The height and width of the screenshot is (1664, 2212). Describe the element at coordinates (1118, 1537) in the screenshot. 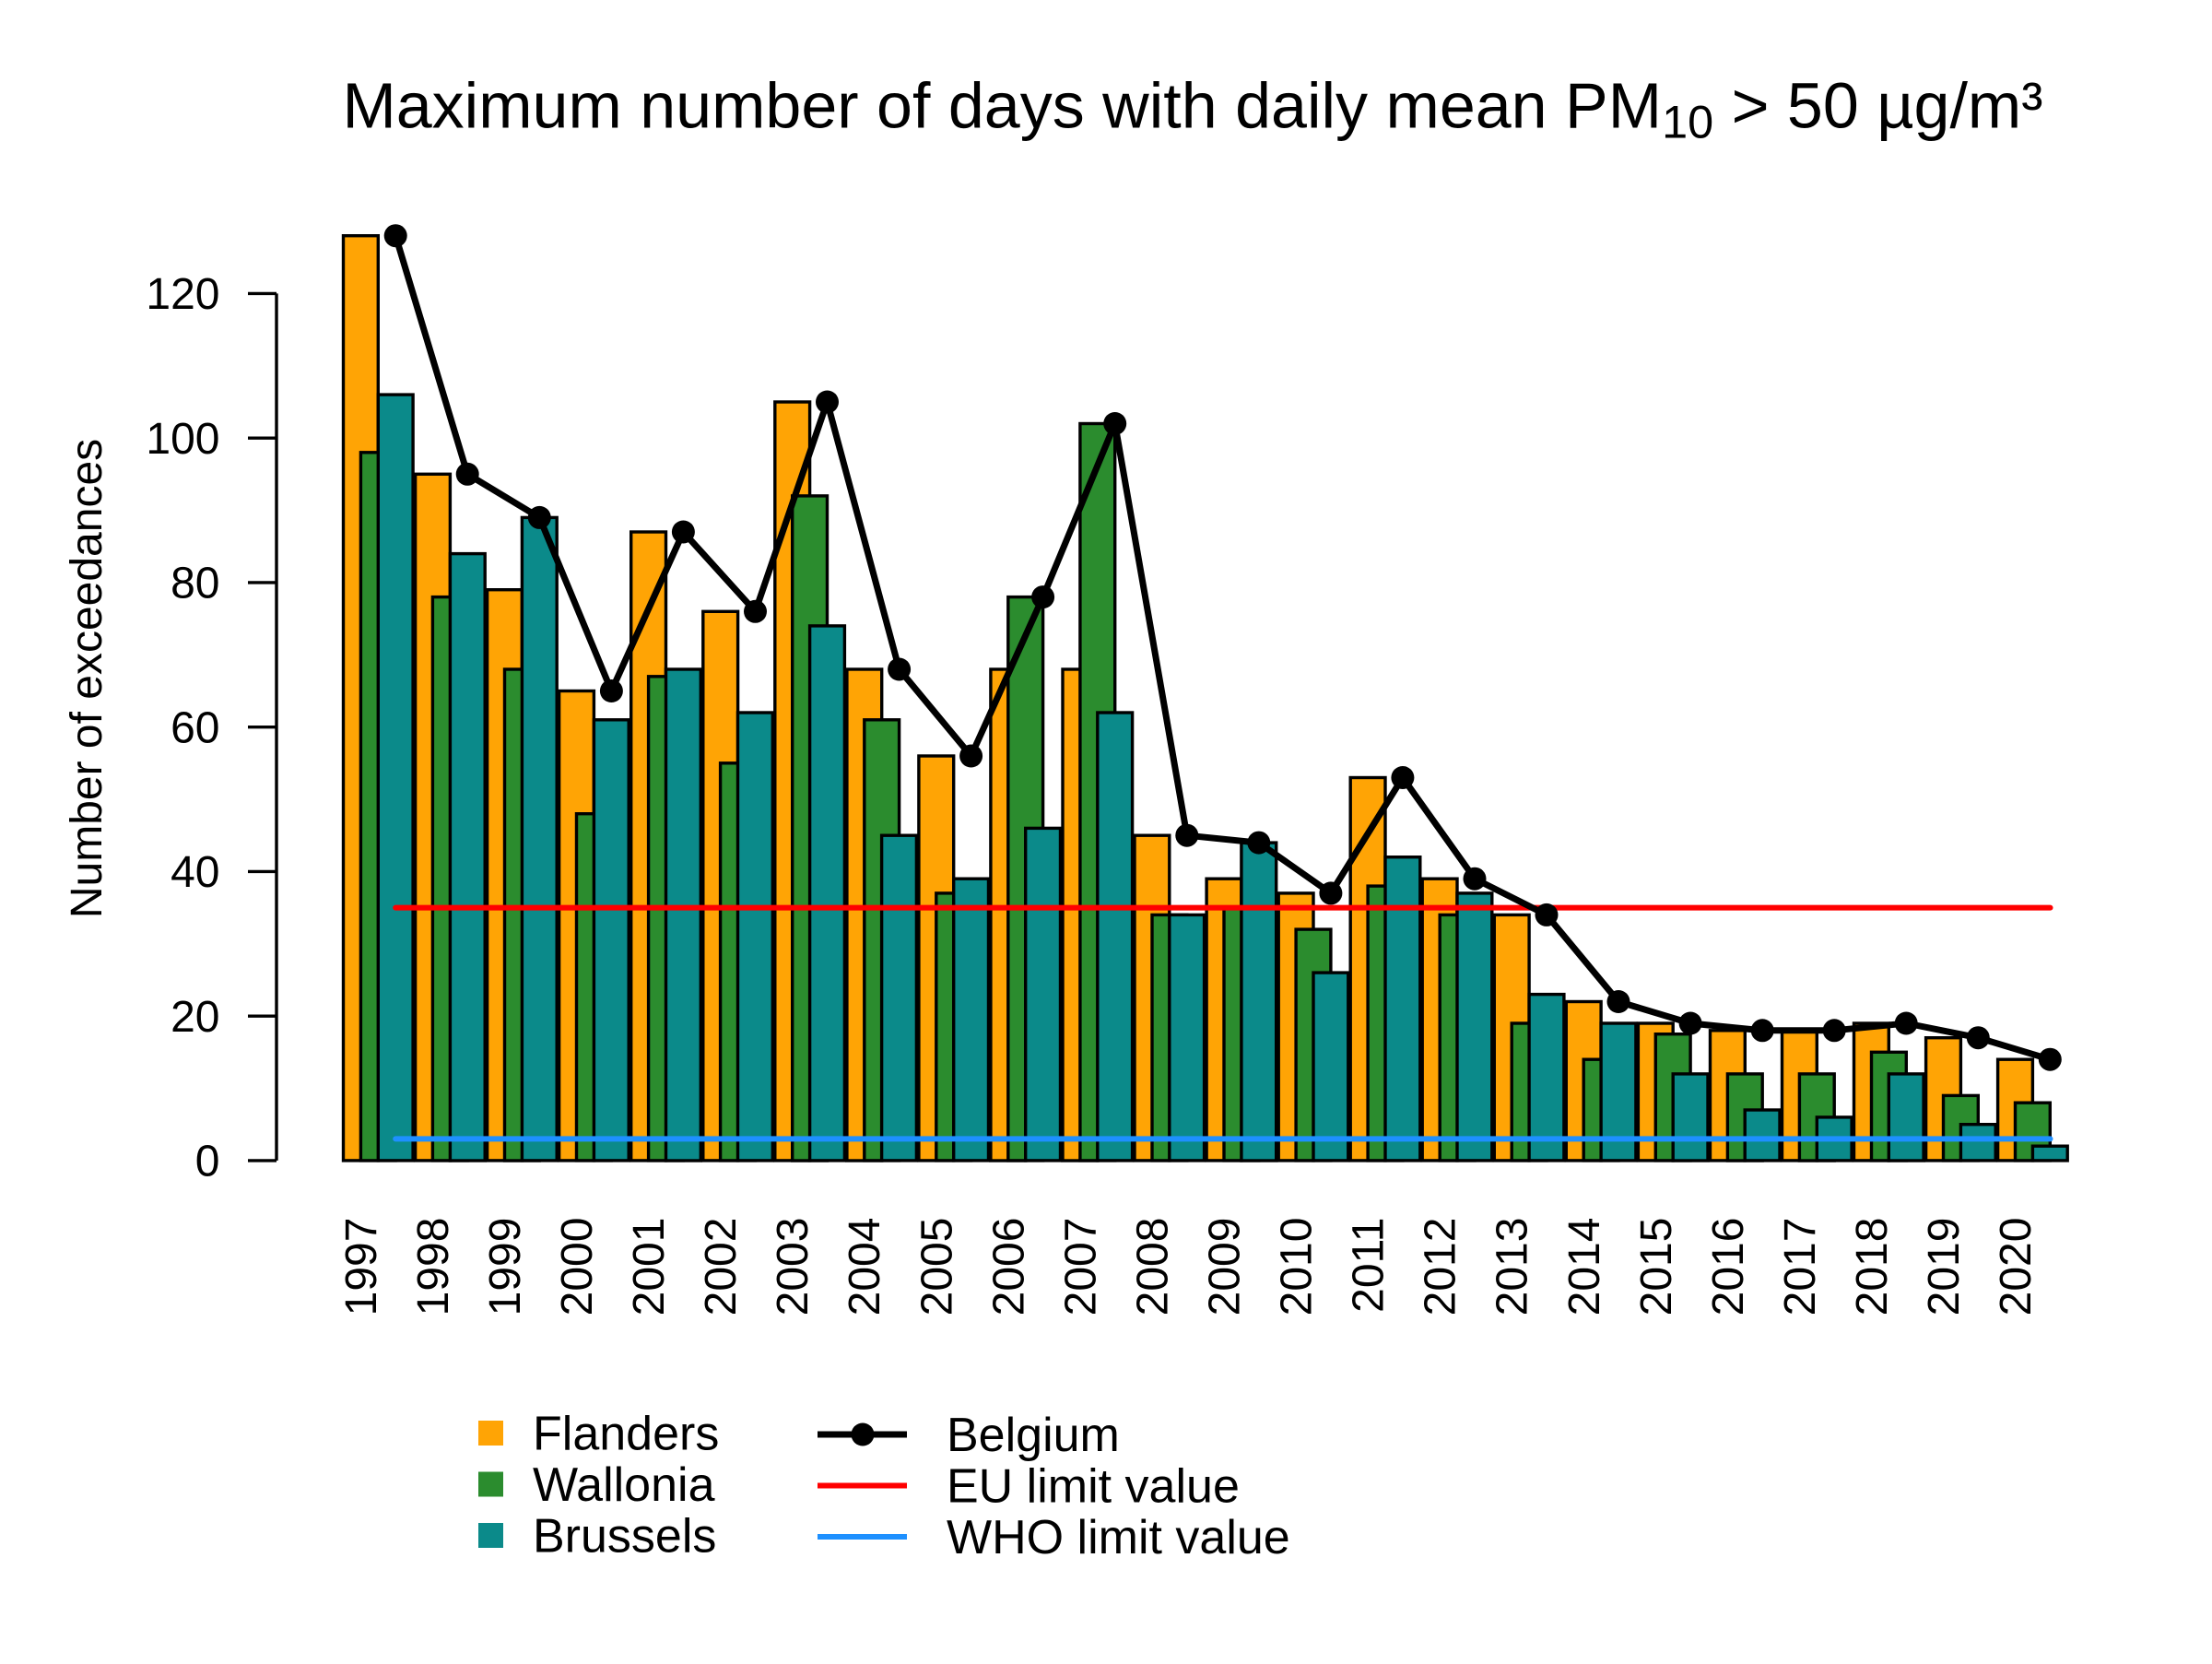

I see `svg-text: WHO limit value` at that location.